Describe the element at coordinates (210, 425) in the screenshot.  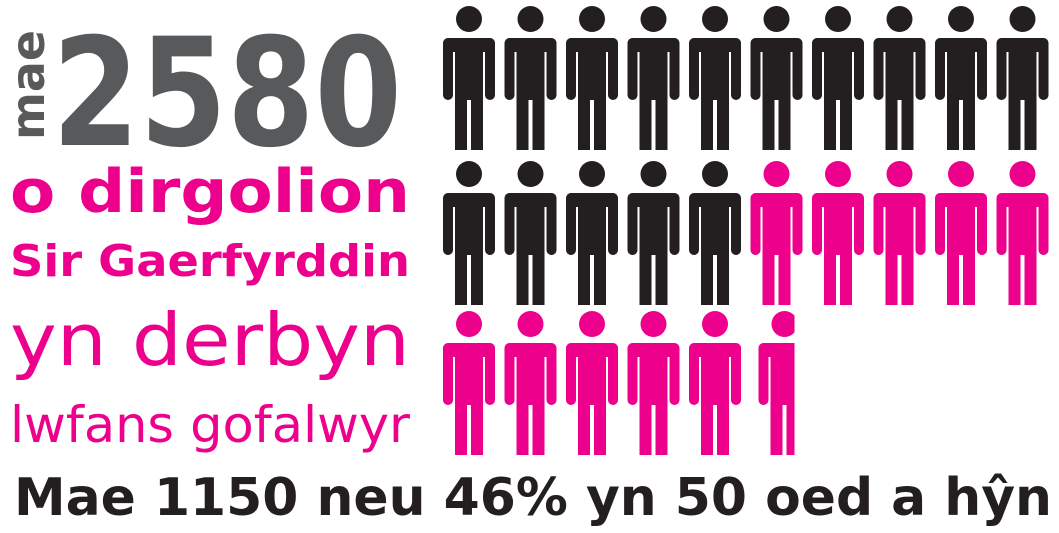
I see `line: lwfans gofalwyr` at that location.